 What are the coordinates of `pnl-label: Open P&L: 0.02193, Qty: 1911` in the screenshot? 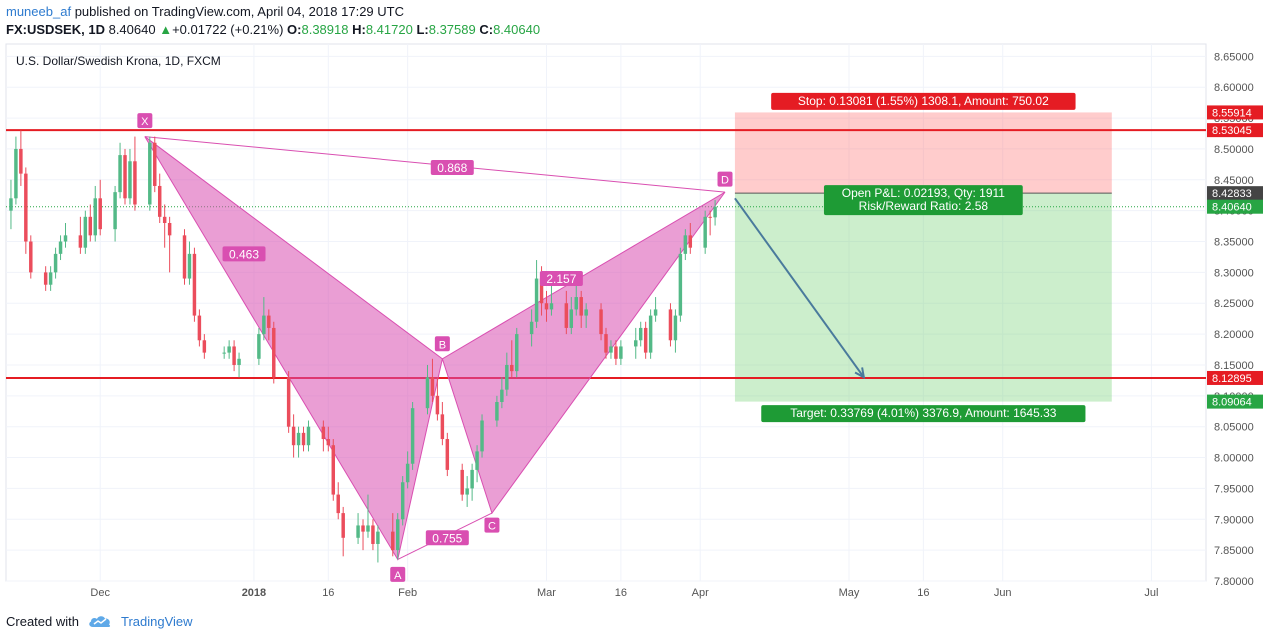 It's located at (924, 193).